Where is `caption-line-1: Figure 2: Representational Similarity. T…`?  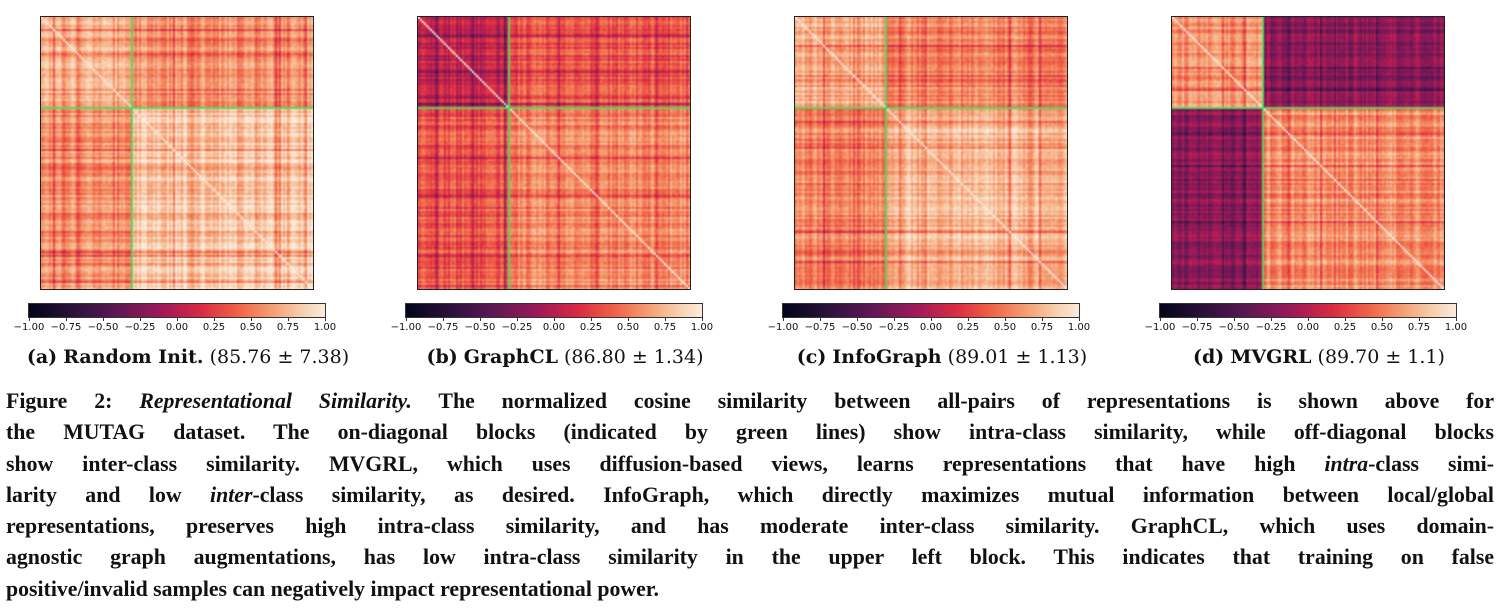 caption-line-1: Figure 2: Representational Similarity. T… is located at coordinates (750, 401).